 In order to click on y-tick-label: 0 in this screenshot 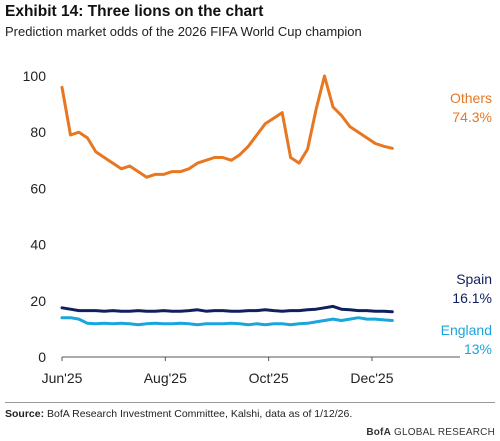, I will do `click(42, 357)`.